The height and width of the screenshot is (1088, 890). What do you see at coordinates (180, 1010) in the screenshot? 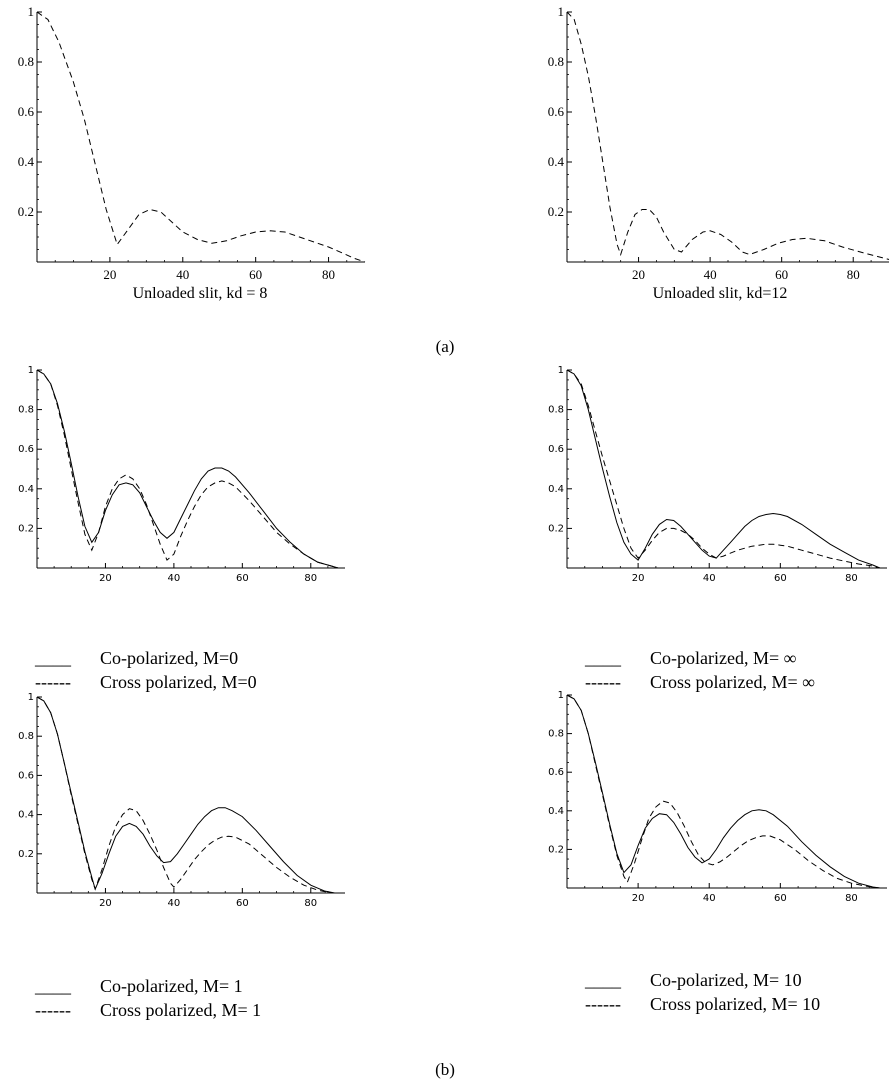
I see `legend-entry: Cross polarized, M= 1` at bounding box center [180, 1010].